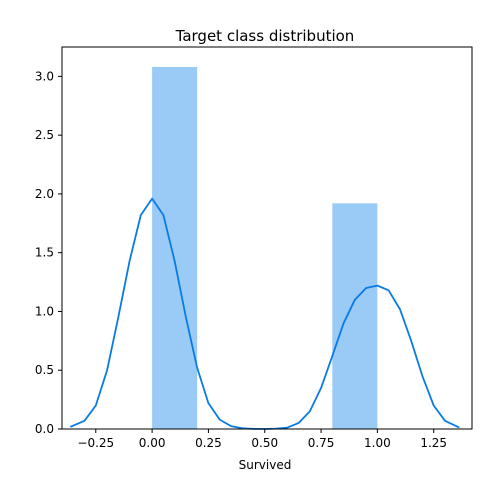 The height and width of the screenshot is (500, 500). I want to click on x-tick-label: 0.75, so click(321, 443).